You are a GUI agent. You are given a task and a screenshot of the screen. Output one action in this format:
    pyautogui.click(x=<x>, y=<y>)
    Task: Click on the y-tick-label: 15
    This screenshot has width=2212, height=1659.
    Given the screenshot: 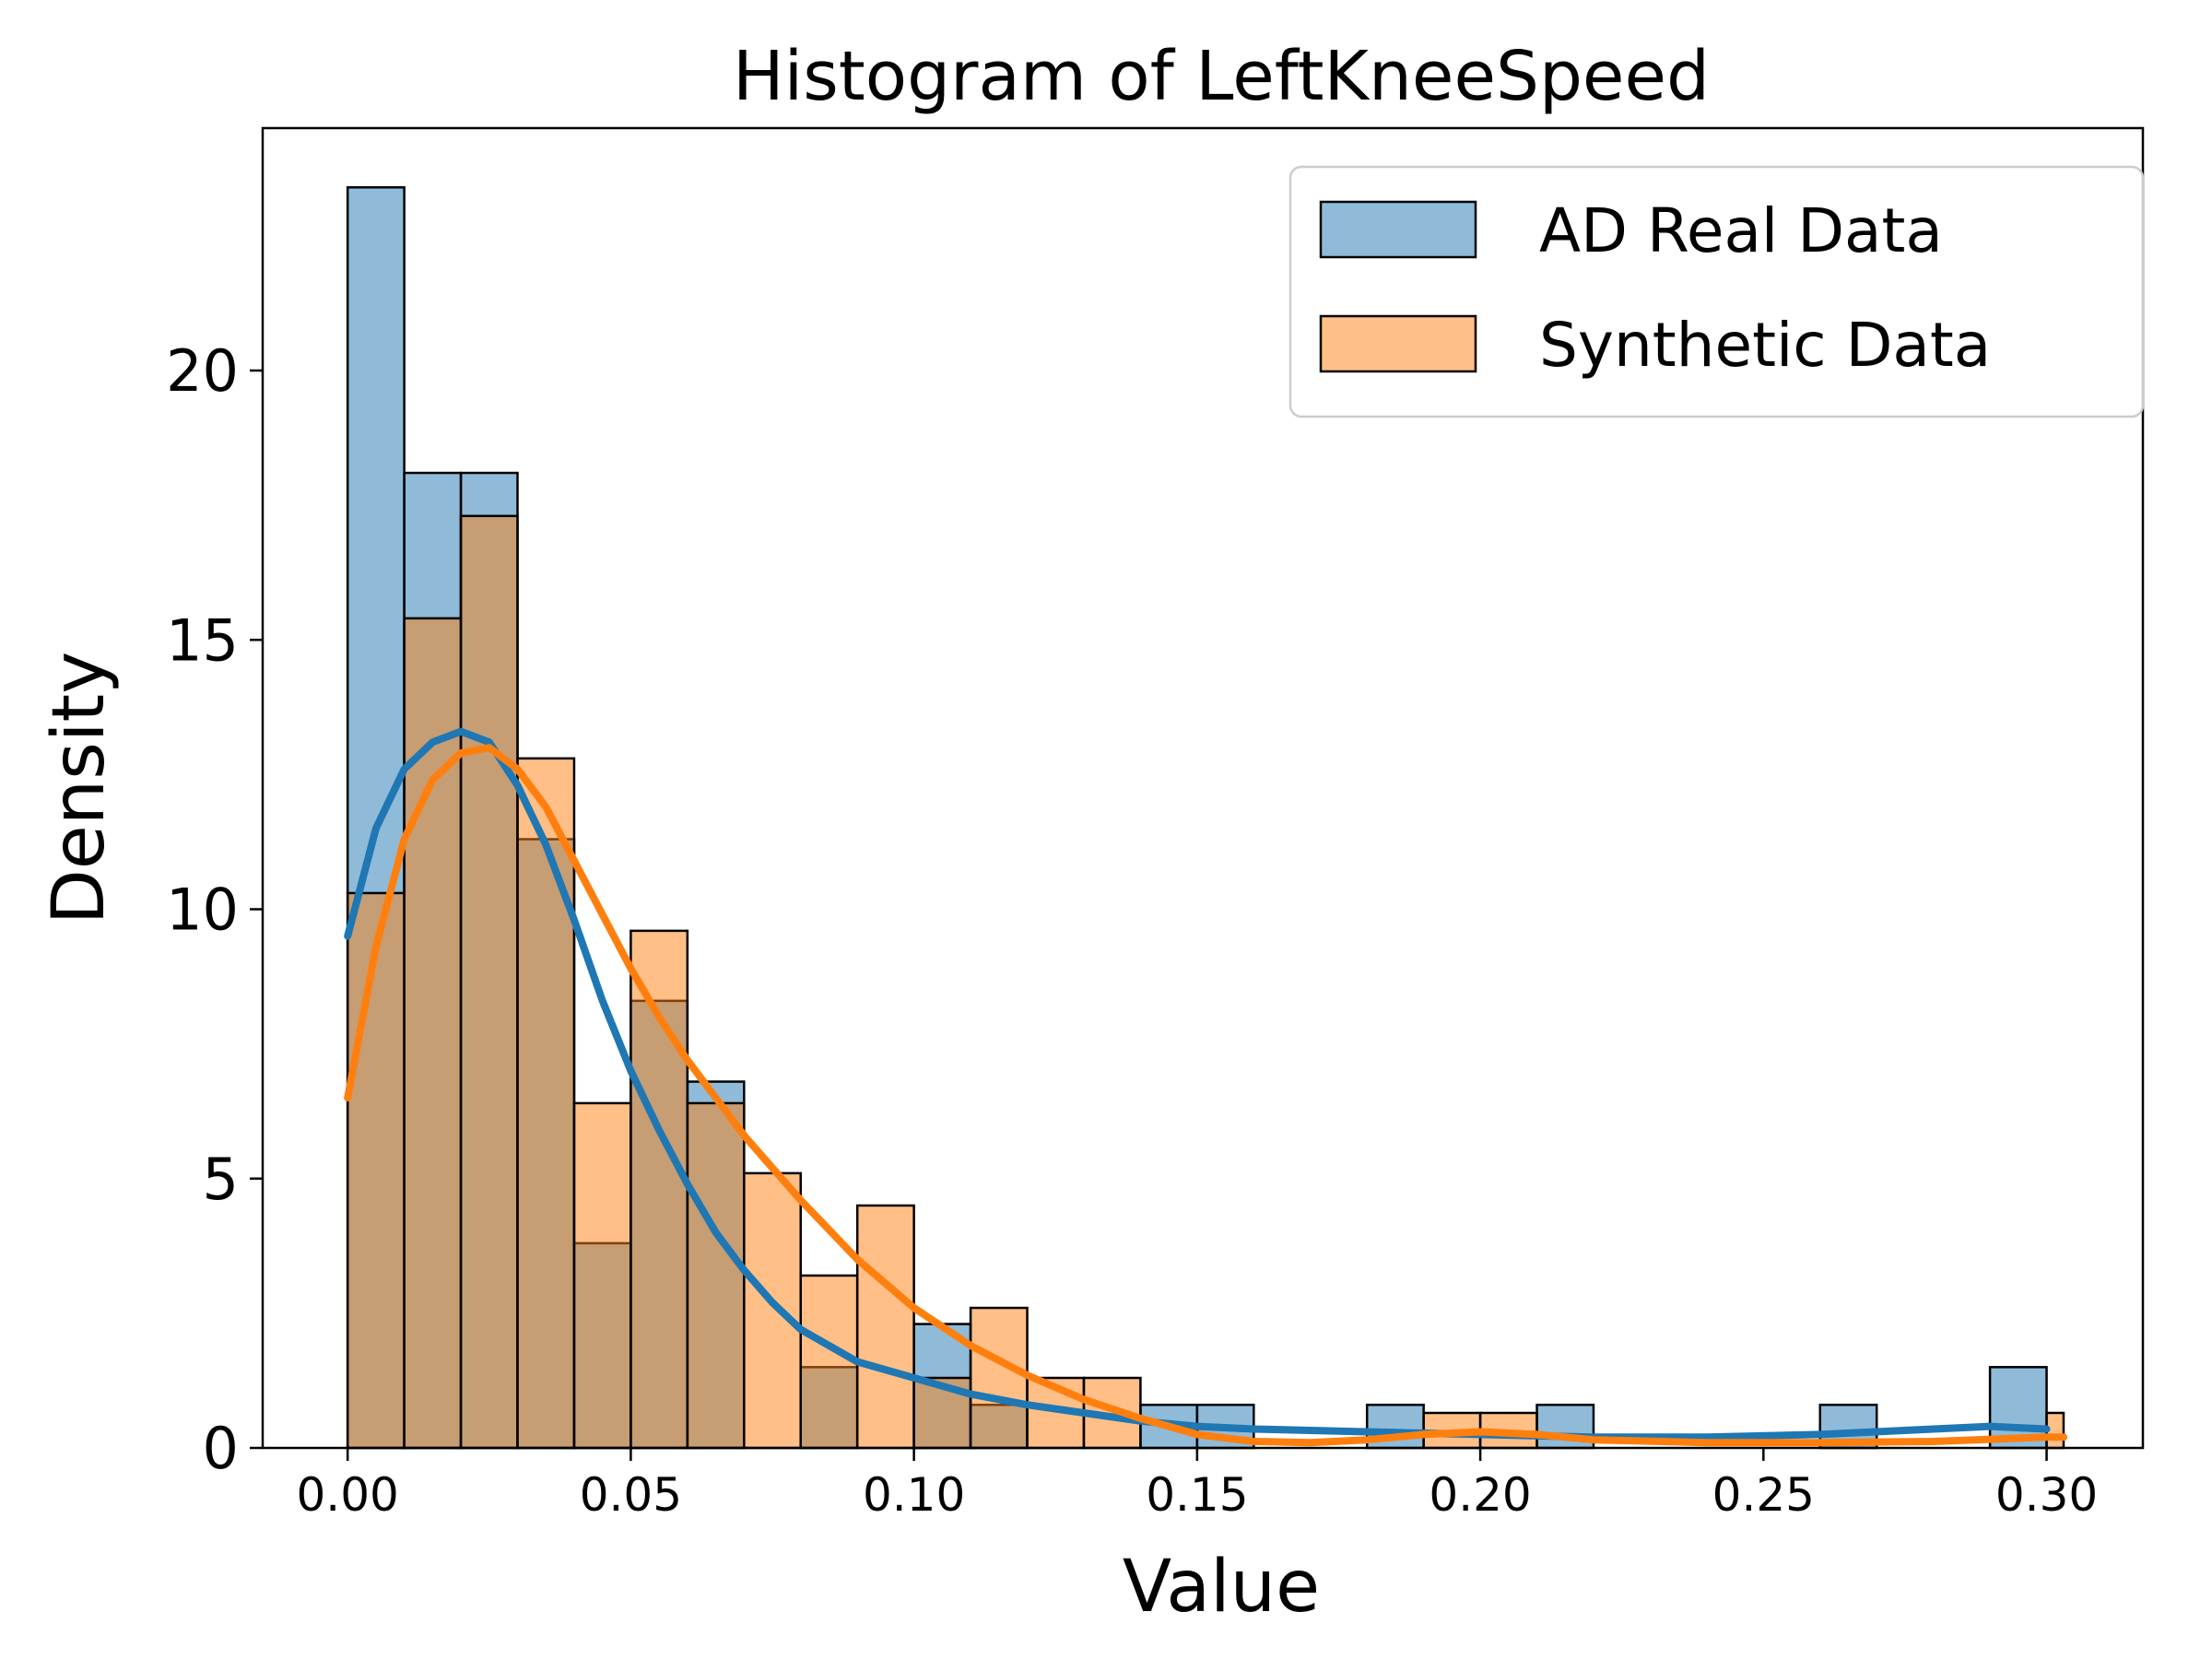 What is the action you would take?
    pyautogui.click(x=202, y=640)
    